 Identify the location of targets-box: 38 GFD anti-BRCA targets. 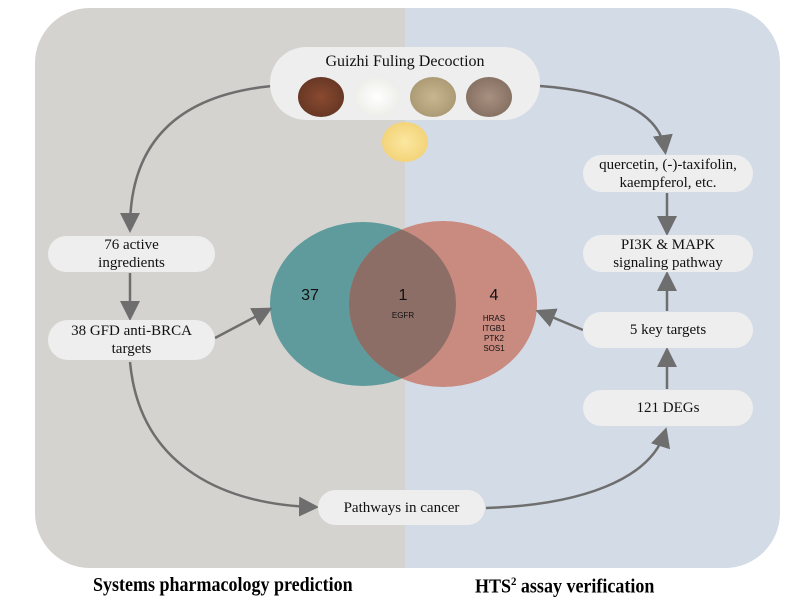
(131, 340).